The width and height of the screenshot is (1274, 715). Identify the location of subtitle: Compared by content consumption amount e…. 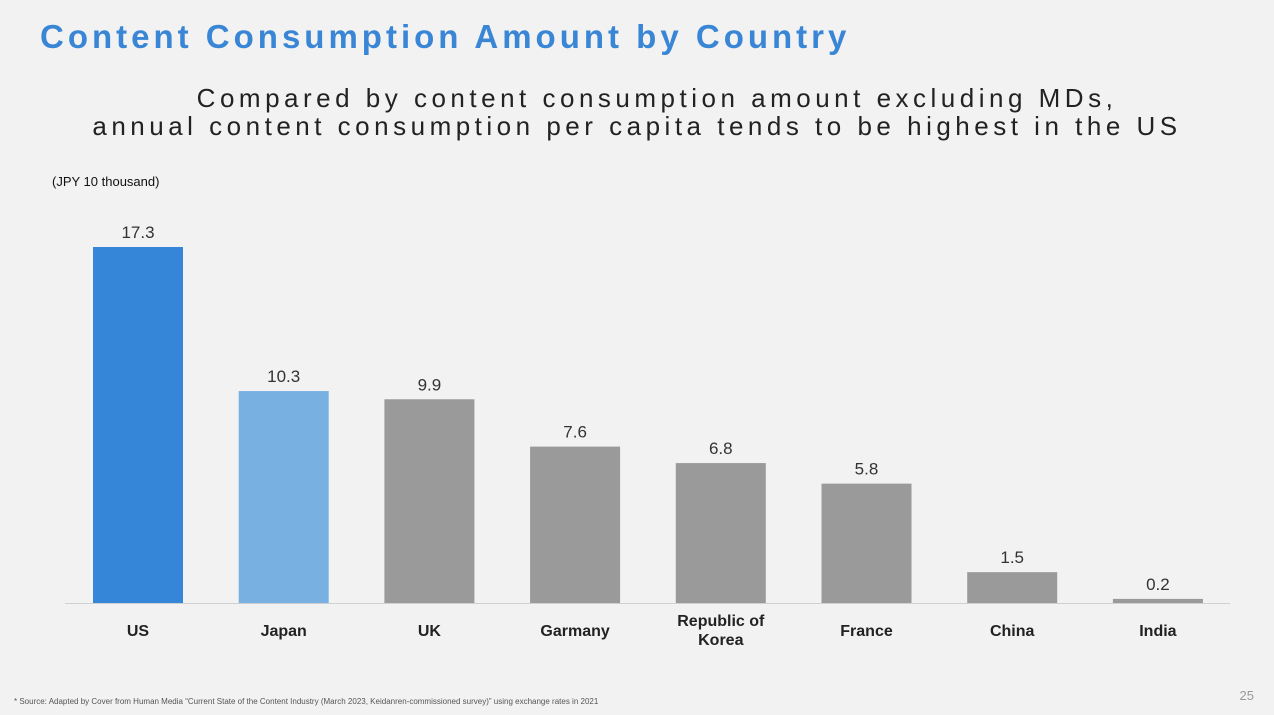
(637, 112).